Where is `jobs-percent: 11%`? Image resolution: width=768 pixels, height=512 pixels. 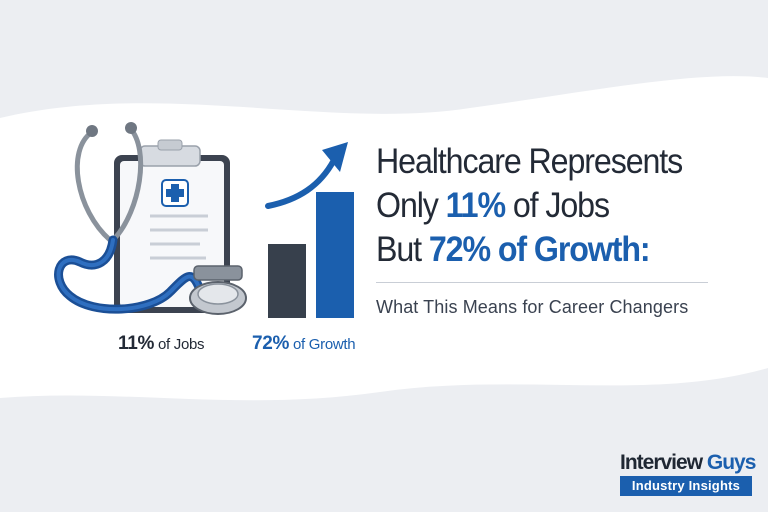 jobs-percent: 11% is located at coordinates (475, 205).